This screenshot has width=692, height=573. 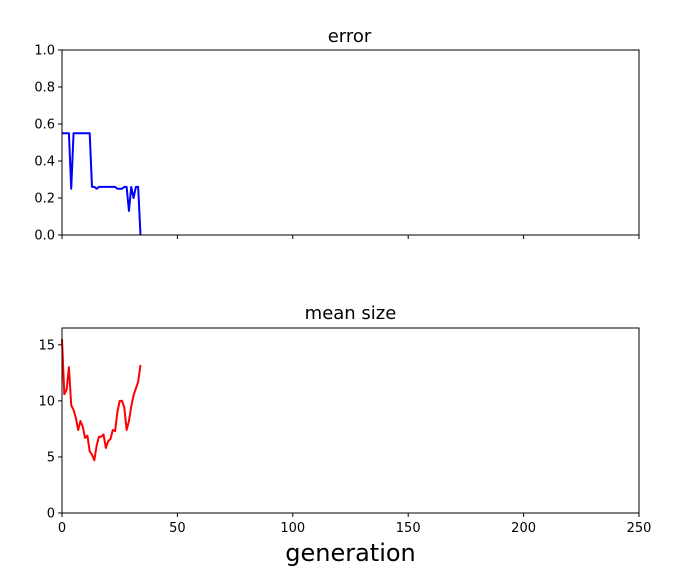 What do you see at coordinates (523, 528) in the screenshot?
I see `size-x-tick-label: 200` at bounding box center [523, 528].